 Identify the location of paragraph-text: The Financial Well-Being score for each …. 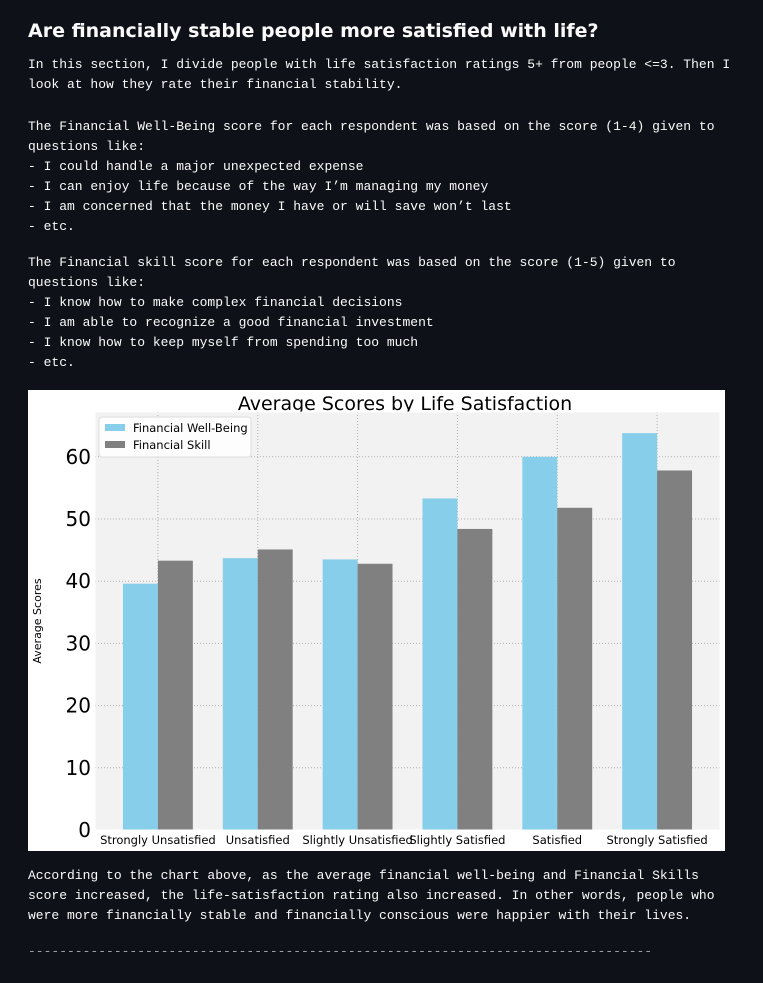
(375, 136).